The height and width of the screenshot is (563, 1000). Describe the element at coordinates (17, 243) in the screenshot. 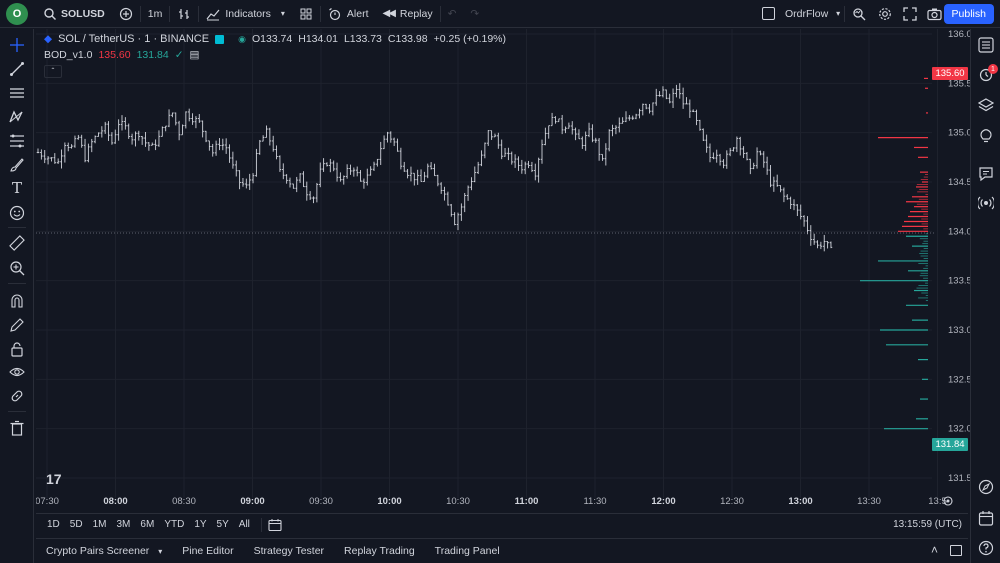

I see `ruler-icon` at that location.